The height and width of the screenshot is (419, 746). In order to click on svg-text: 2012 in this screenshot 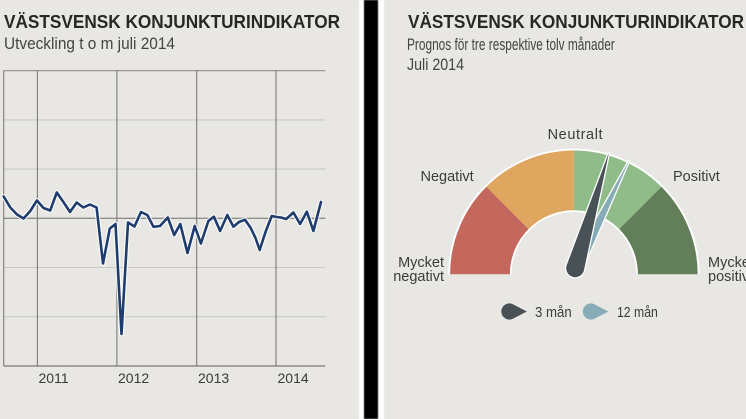, I will do `click(133, 378)`.